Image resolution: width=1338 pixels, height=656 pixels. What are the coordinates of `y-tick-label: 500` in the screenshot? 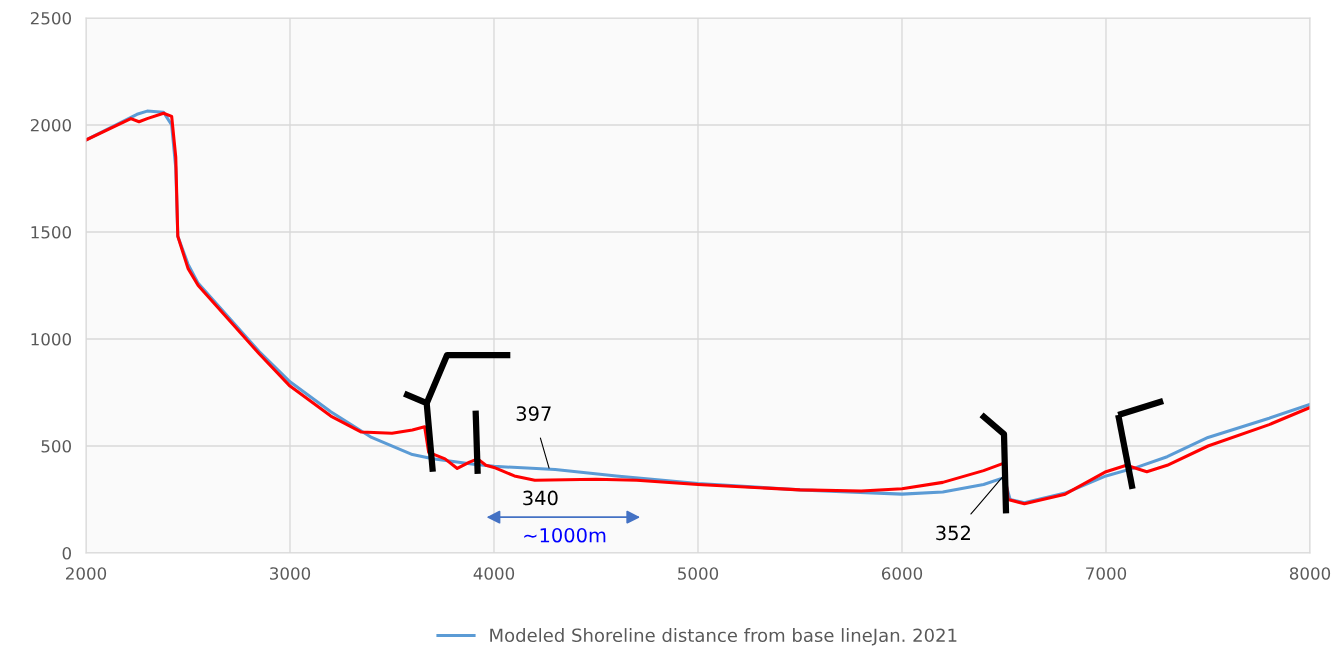 It's located at (56, 446).